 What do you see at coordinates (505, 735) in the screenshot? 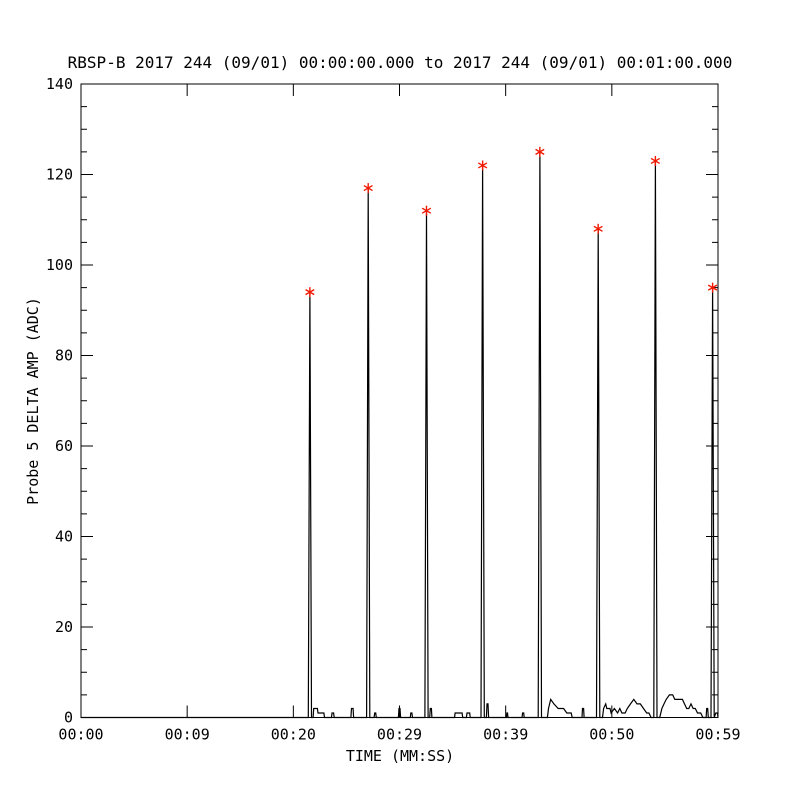
I see `x-tick-label: 00:39` at bounding box center [505, 735].